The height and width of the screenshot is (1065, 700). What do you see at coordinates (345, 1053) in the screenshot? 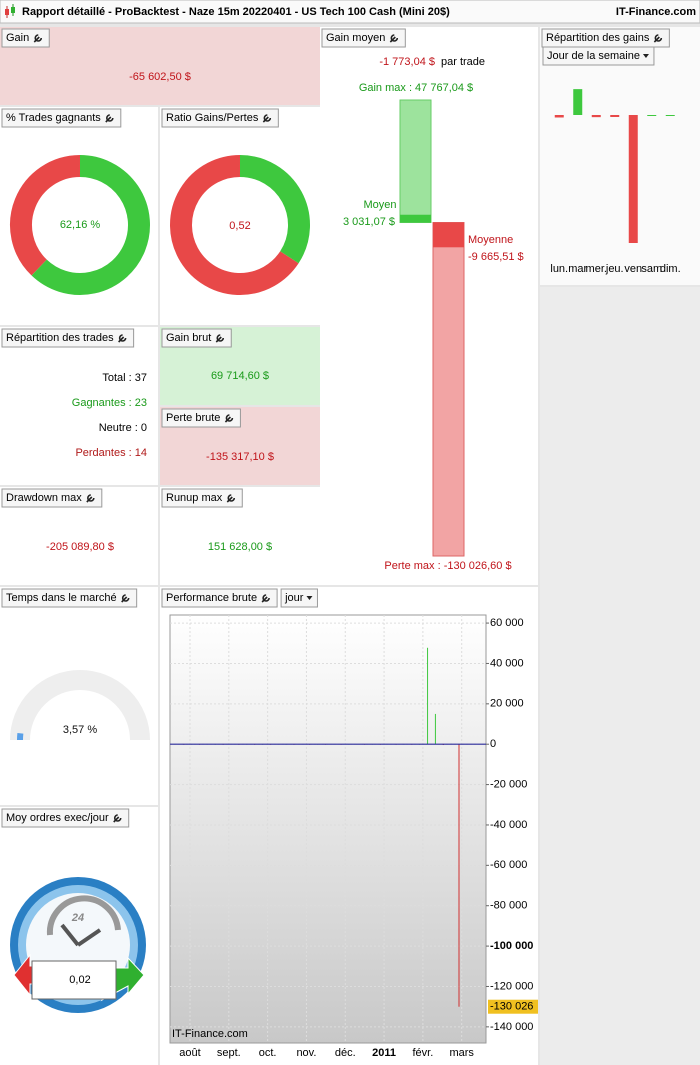
I see `x-tick-label: déc.` at bounding box center [345, 1053].